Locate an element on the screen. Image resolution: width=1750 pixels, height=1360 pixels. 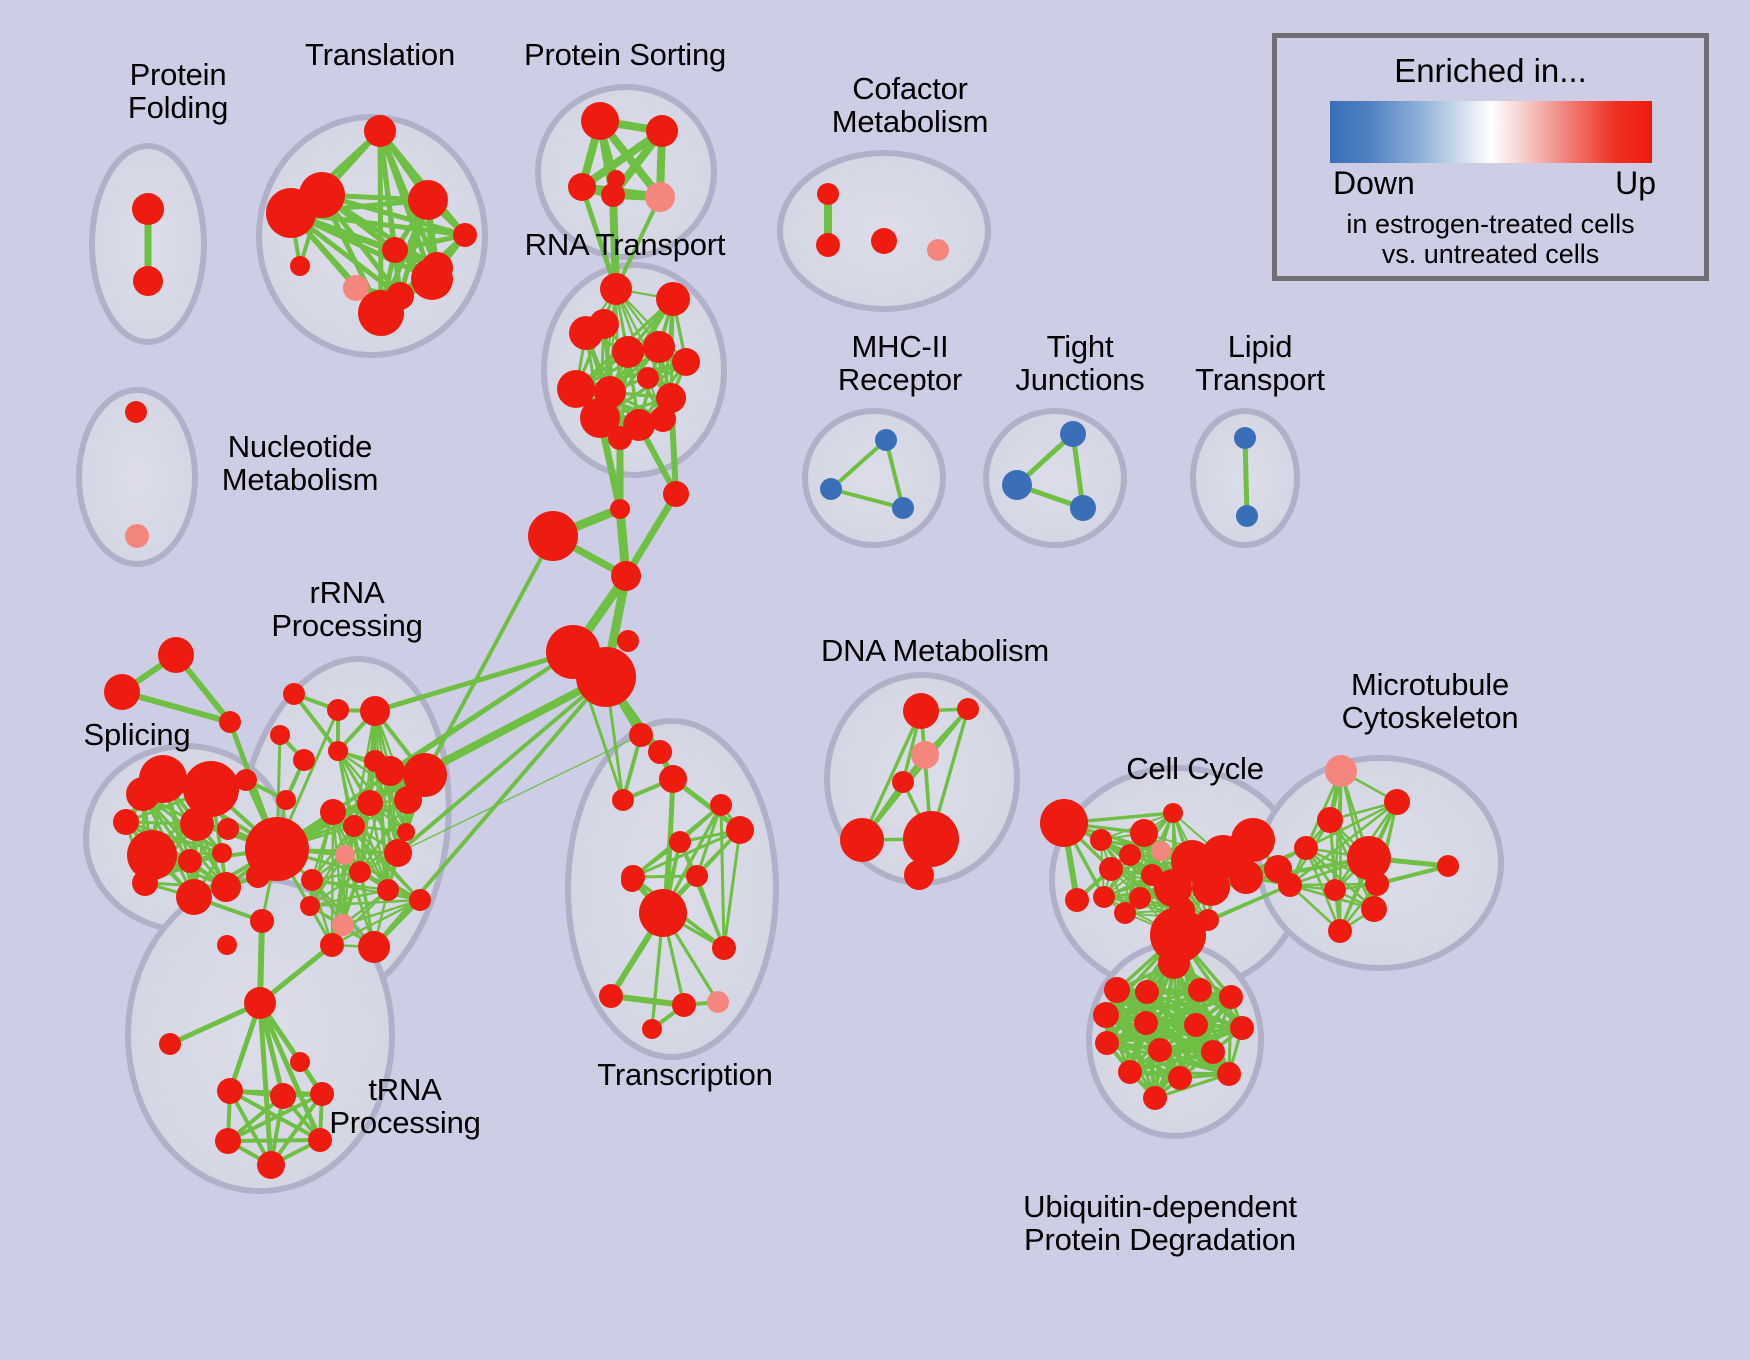
cluster-label-cofactor-metabolism: Cofactor Metabolism is located at coordinates (910, 105).